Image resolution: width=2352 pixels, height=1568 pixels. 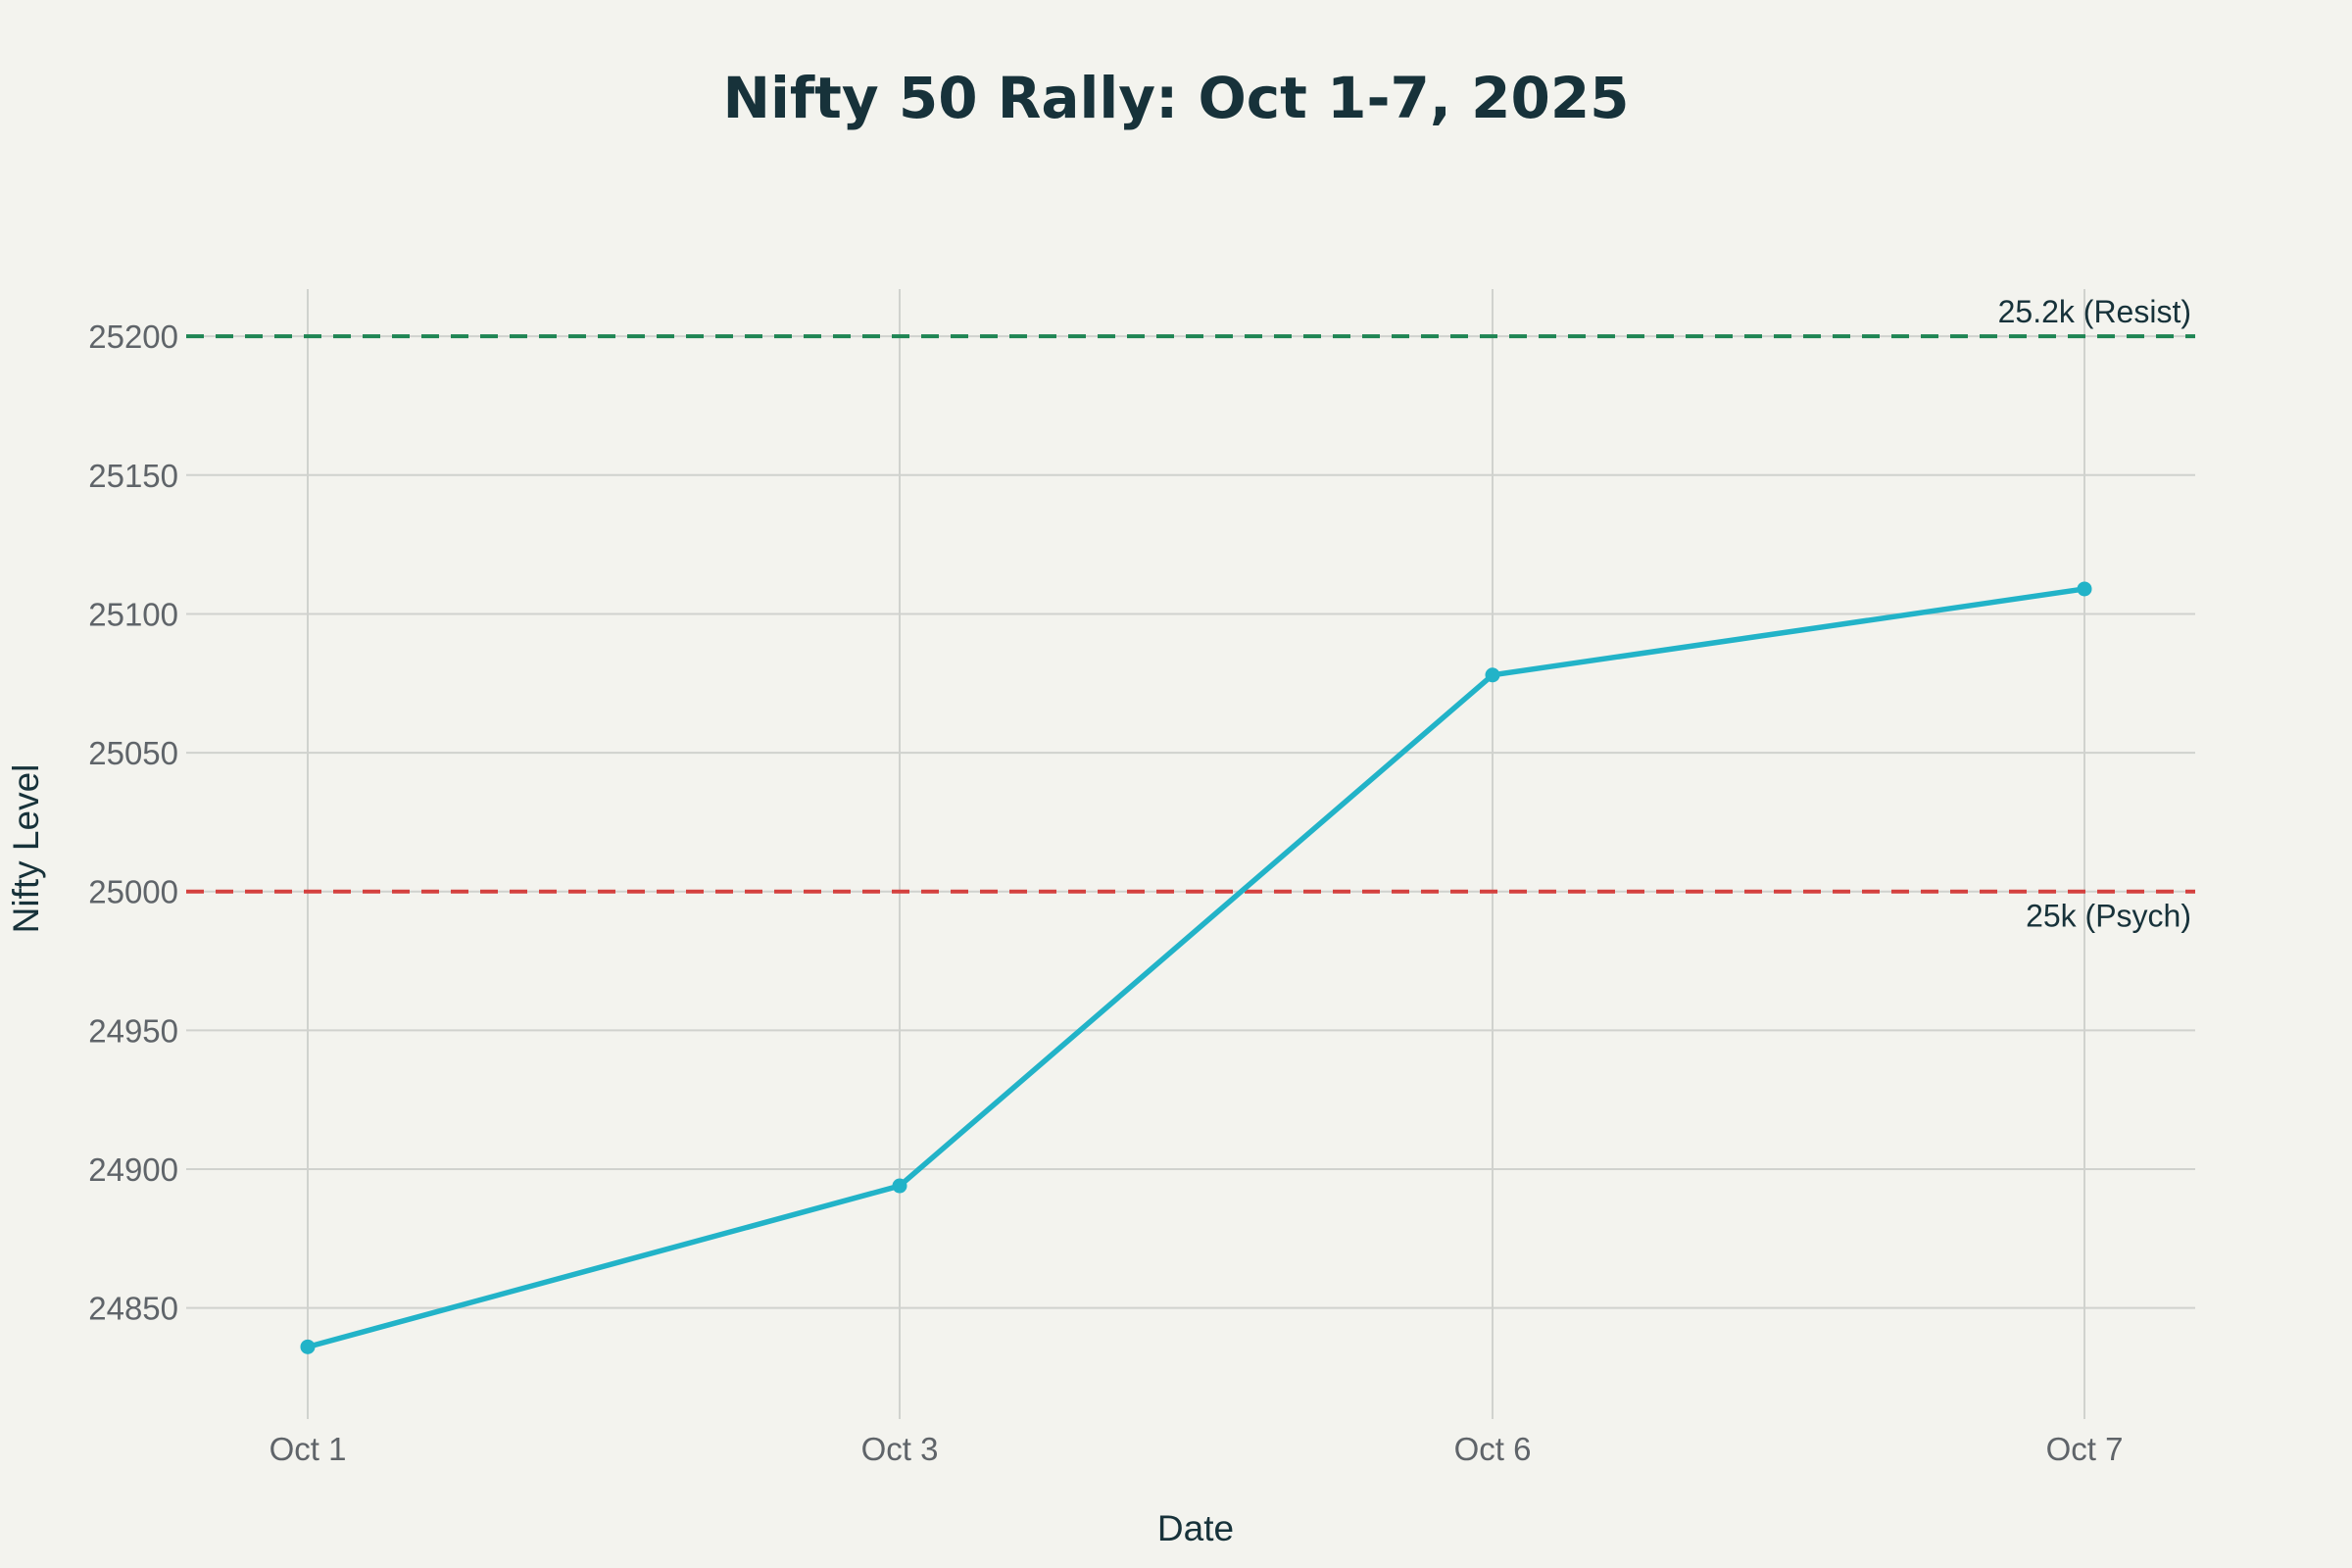 I want to click on y-tick-label: 25150, so click(x=133, y=476).